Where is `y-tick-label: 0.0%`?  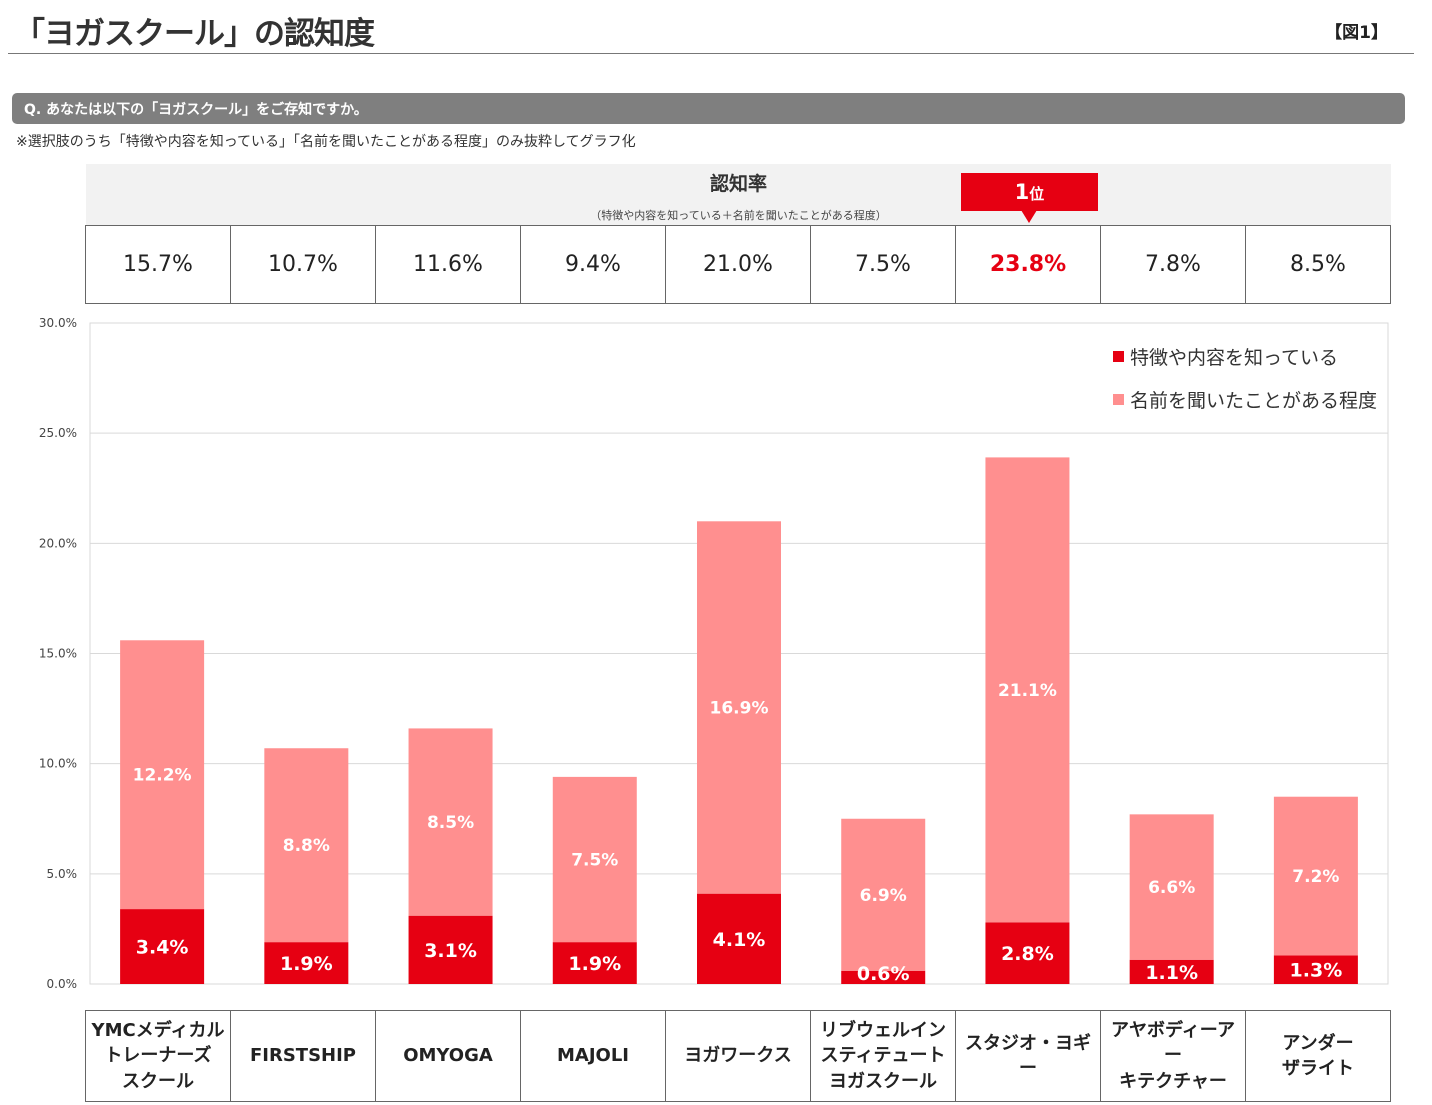 y-tick-label: 0.0% is located at coordinates (62, 984).